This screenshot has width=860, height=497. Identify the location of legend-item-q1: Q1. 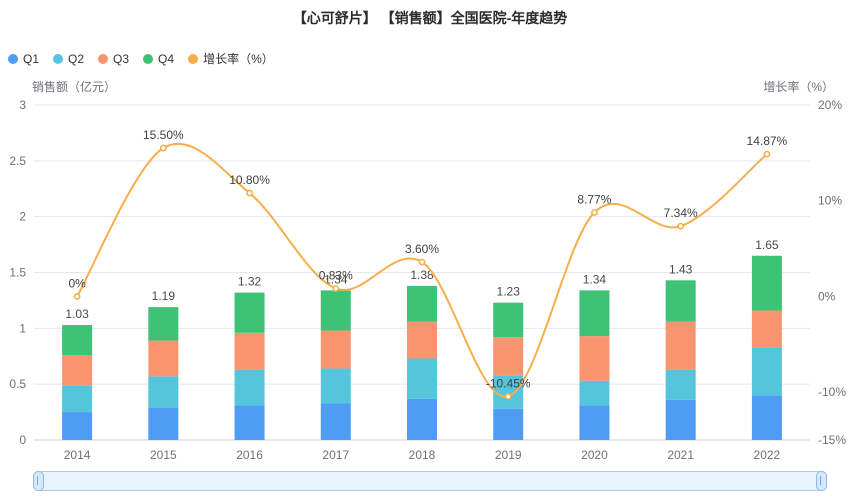
(23, 59).